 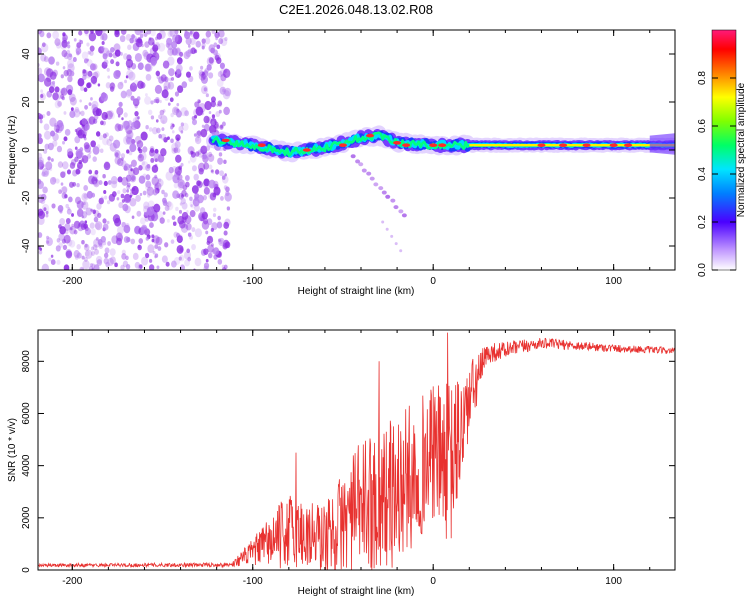 What do you see at coordinates (613, 581) in the screenshot?
I see `x-tick-label: 100` at bounding box center [613, 581].